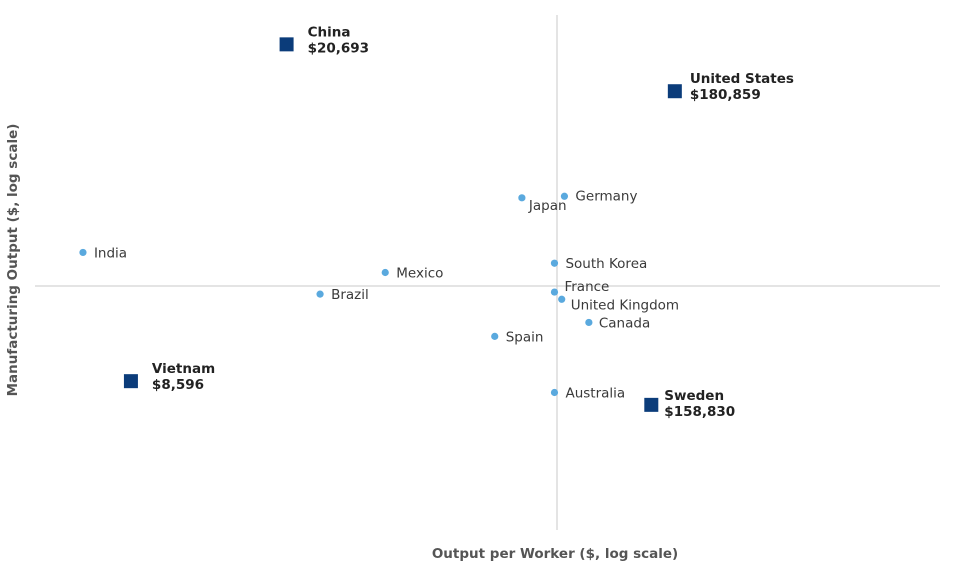  I want to click on point-sweden: Sweden$158,830, so click(689, 404).